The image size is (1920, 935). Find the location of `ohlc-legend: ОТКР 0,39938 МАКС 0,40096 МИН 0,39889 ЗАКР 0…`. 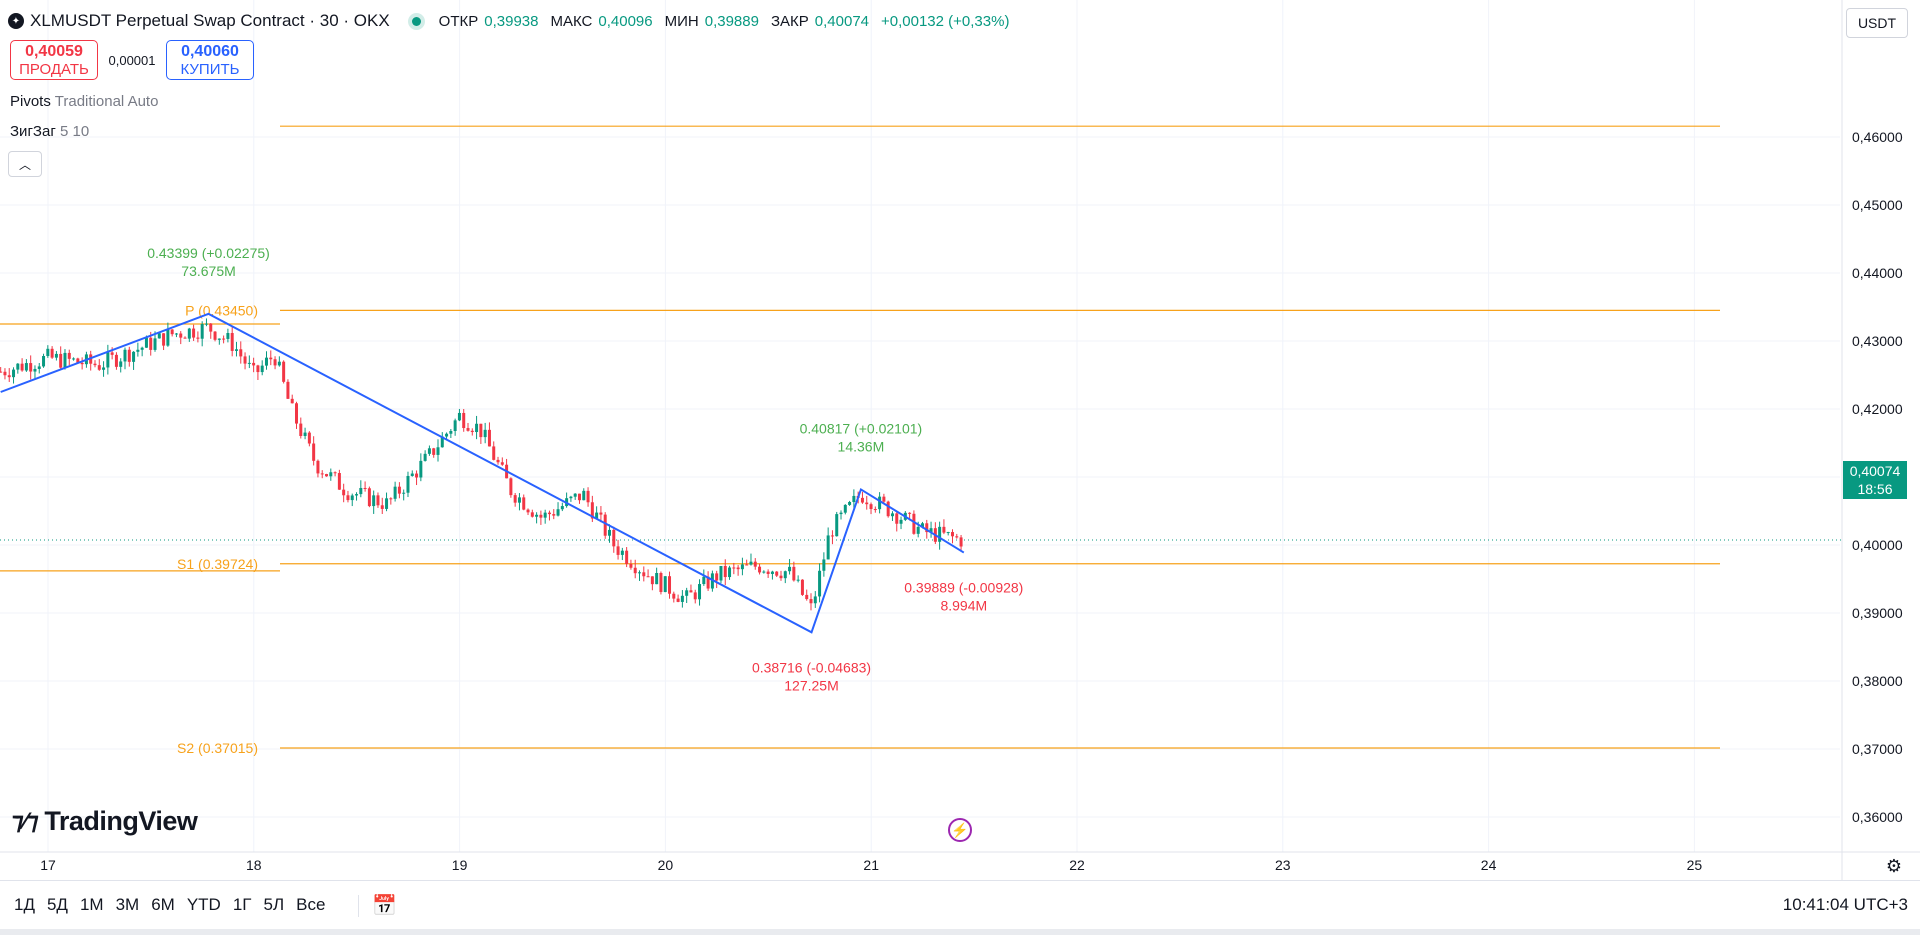

ohlc-legend: ОТКР 0,39938 МАКС 0,40096 МИН 0,39889 ЗАКР 0… is located at coordinates (727, 21).